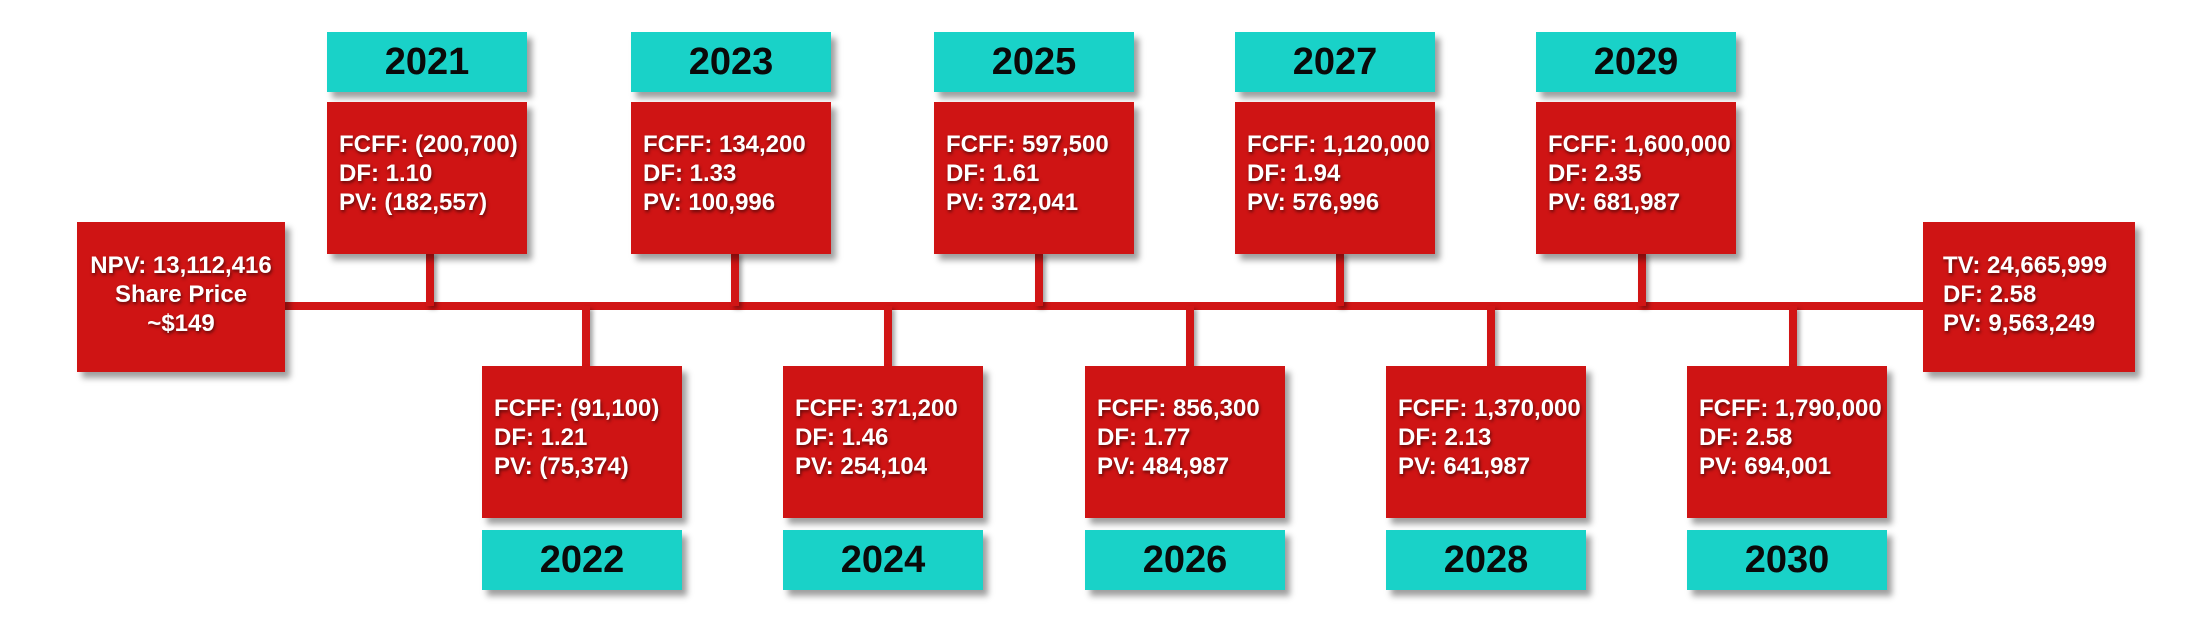 The image size is (2212, 622). Describe the element at coordinates (586, 337) in the screenshot. I see `connector-2022` at that location.